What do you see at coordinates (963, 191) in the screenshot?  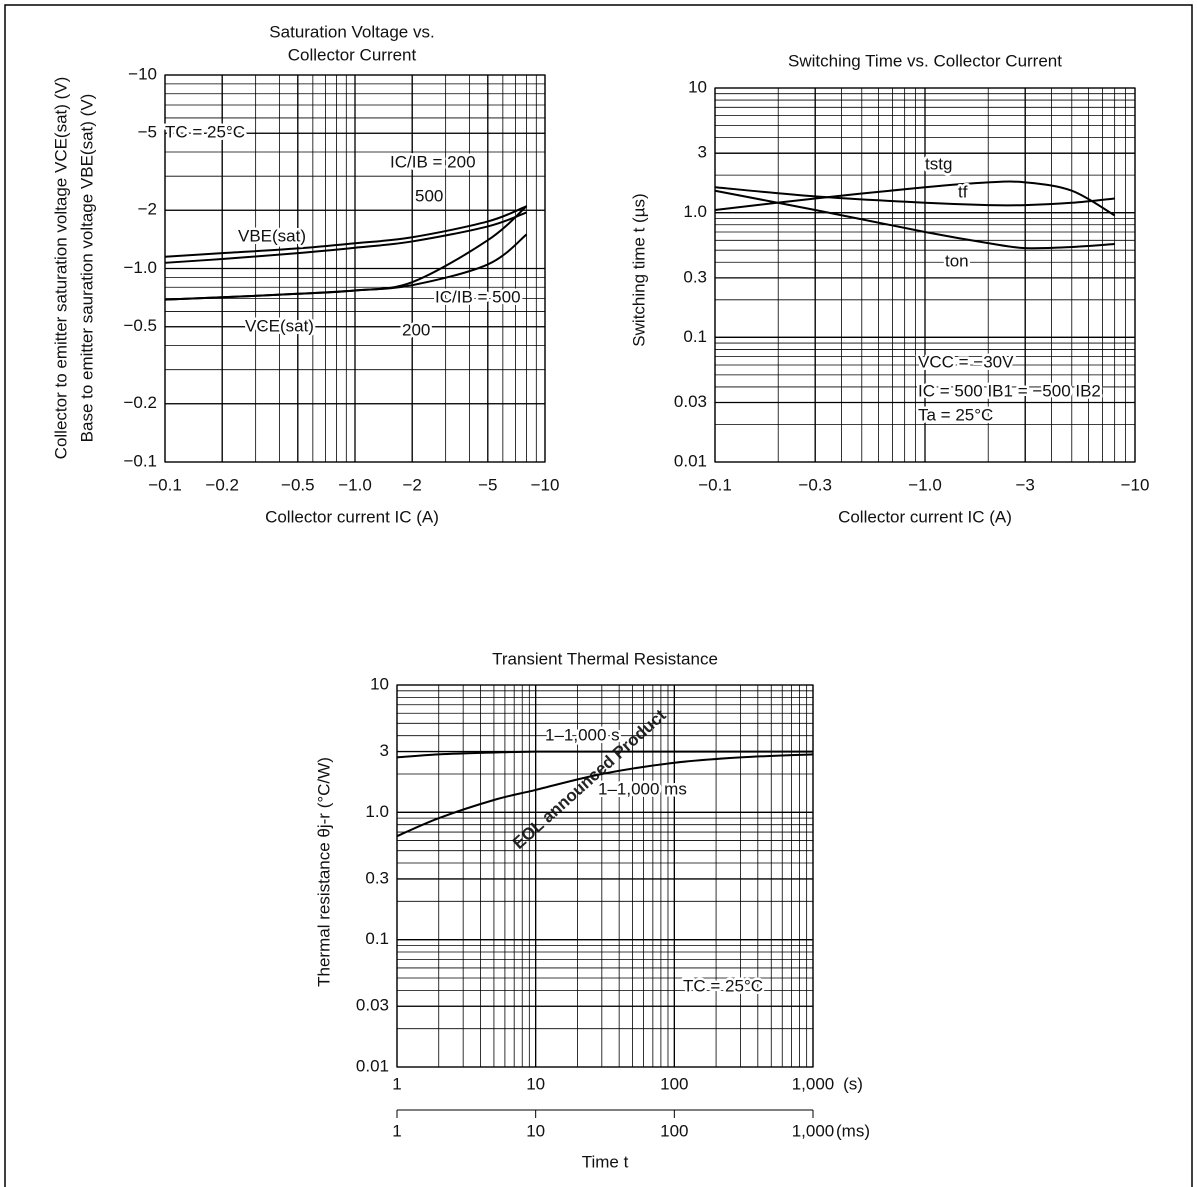 I see `series-label: tf` at bounding box center [963, 191].